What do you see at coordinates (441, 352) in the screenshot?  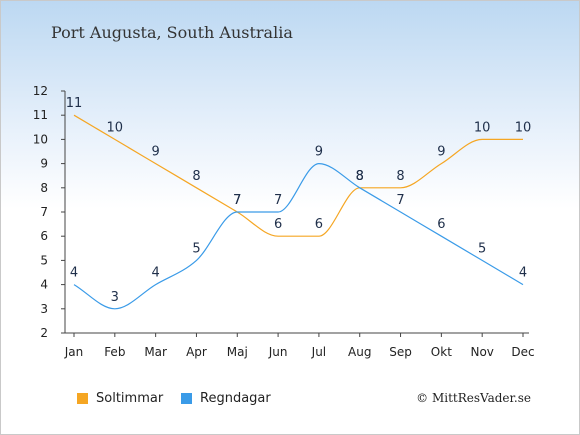 I see `x-tick-label: Okt` at bounding box center [441, 352].